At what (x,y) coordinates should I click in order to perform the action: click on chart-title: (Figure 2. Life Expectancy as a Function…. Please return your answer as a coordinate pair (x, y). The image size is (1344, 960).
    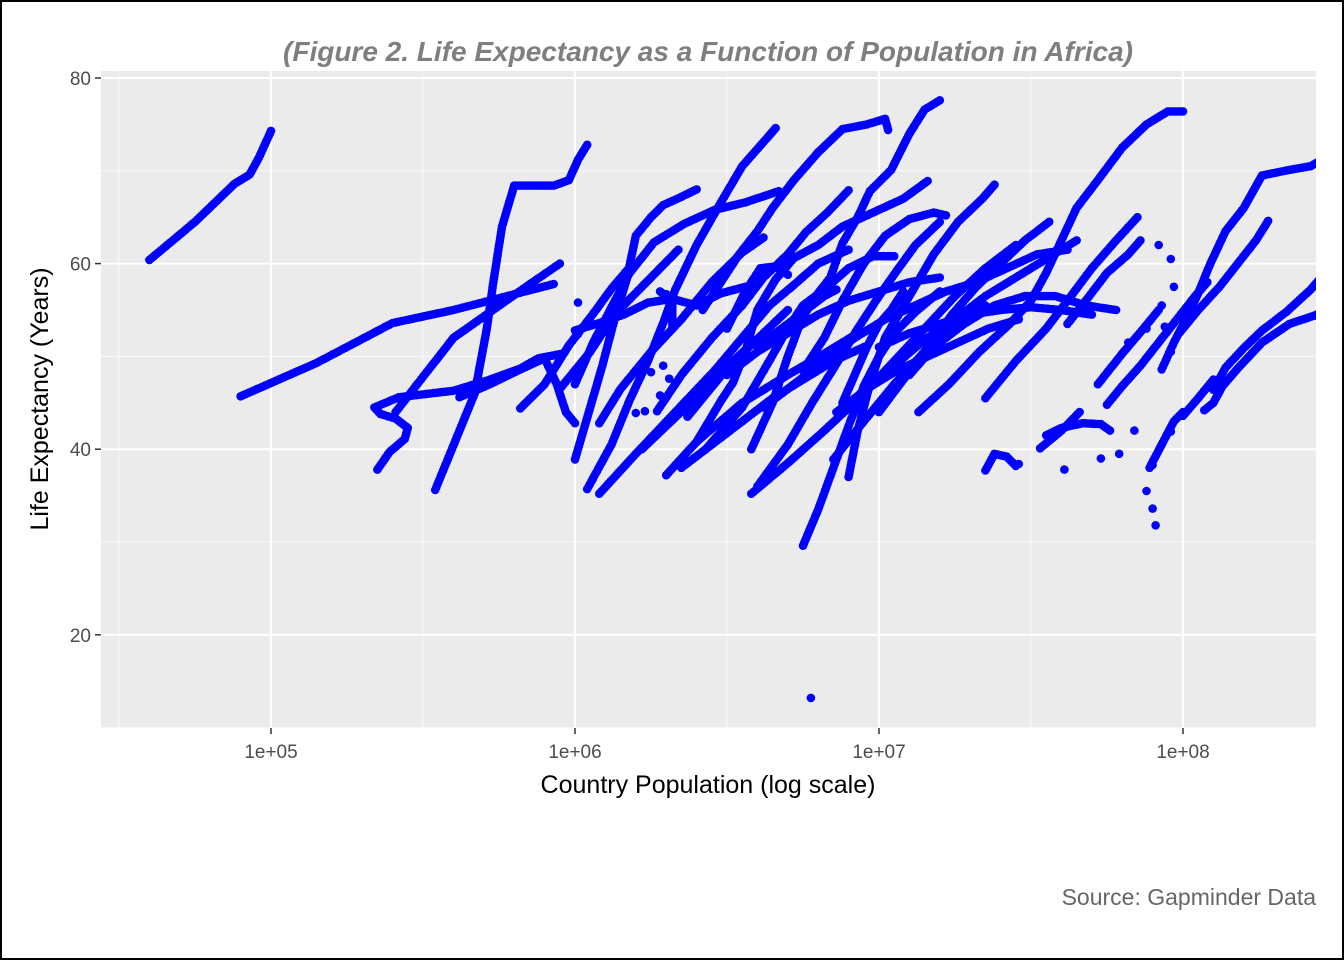
    Looking at the image, I should click on (708, 51).